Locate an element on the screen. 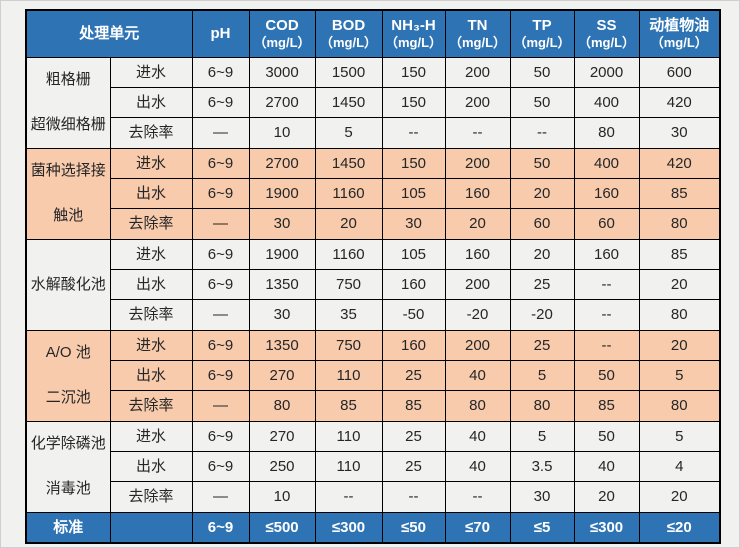 This screenshot has height=548, width=740. standard-value-cell: ≤500 is located at coordinates (282, 527).